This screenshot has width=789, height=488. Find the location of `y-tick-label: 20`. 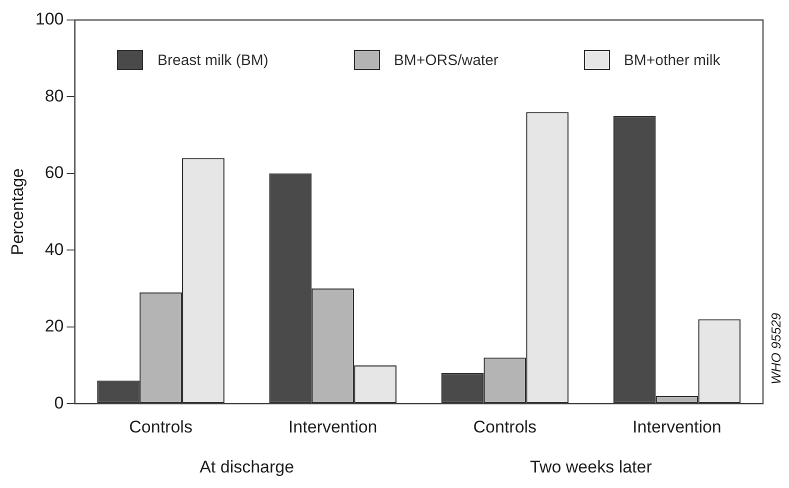

y-tick-label: 20 is located at coordinates (54, 326).